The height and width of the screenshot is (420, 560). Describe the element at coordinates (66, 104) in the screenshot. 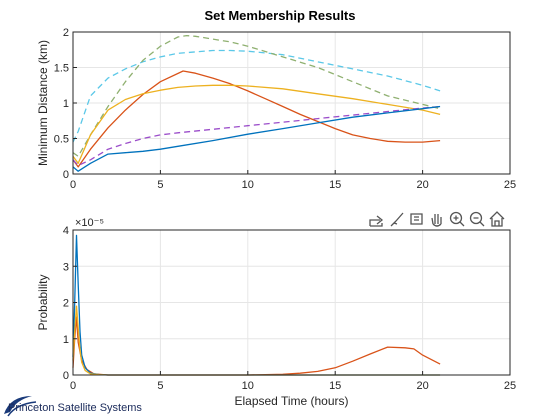

I see `top-ytick-label-2: 1` at that location.